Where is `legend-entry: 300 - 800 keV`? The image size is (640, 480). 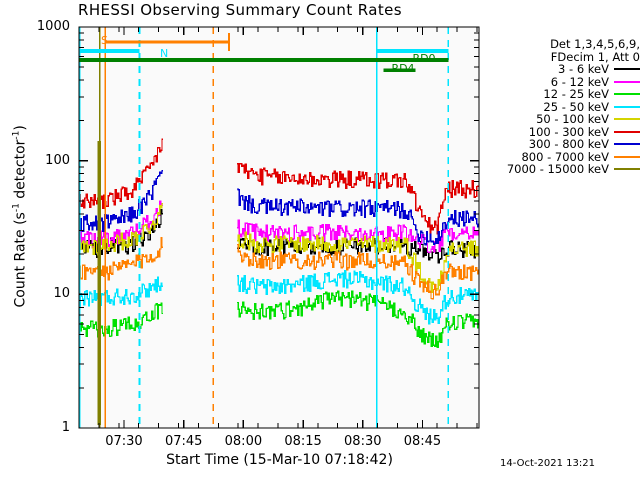 legend-entry: 300 - 800 keV is located at coordinates (562, 144).